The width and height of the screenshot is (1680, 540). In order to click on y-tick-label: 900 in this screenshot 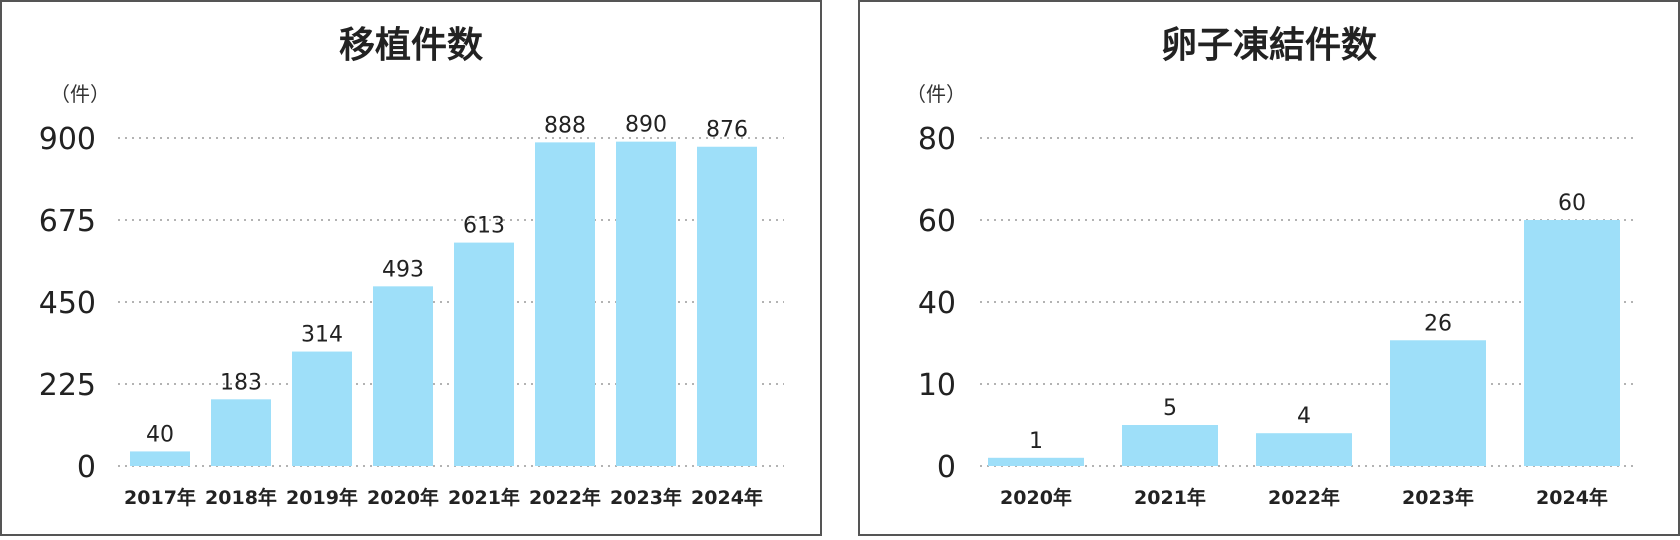, I will do `click(67, 139)`.